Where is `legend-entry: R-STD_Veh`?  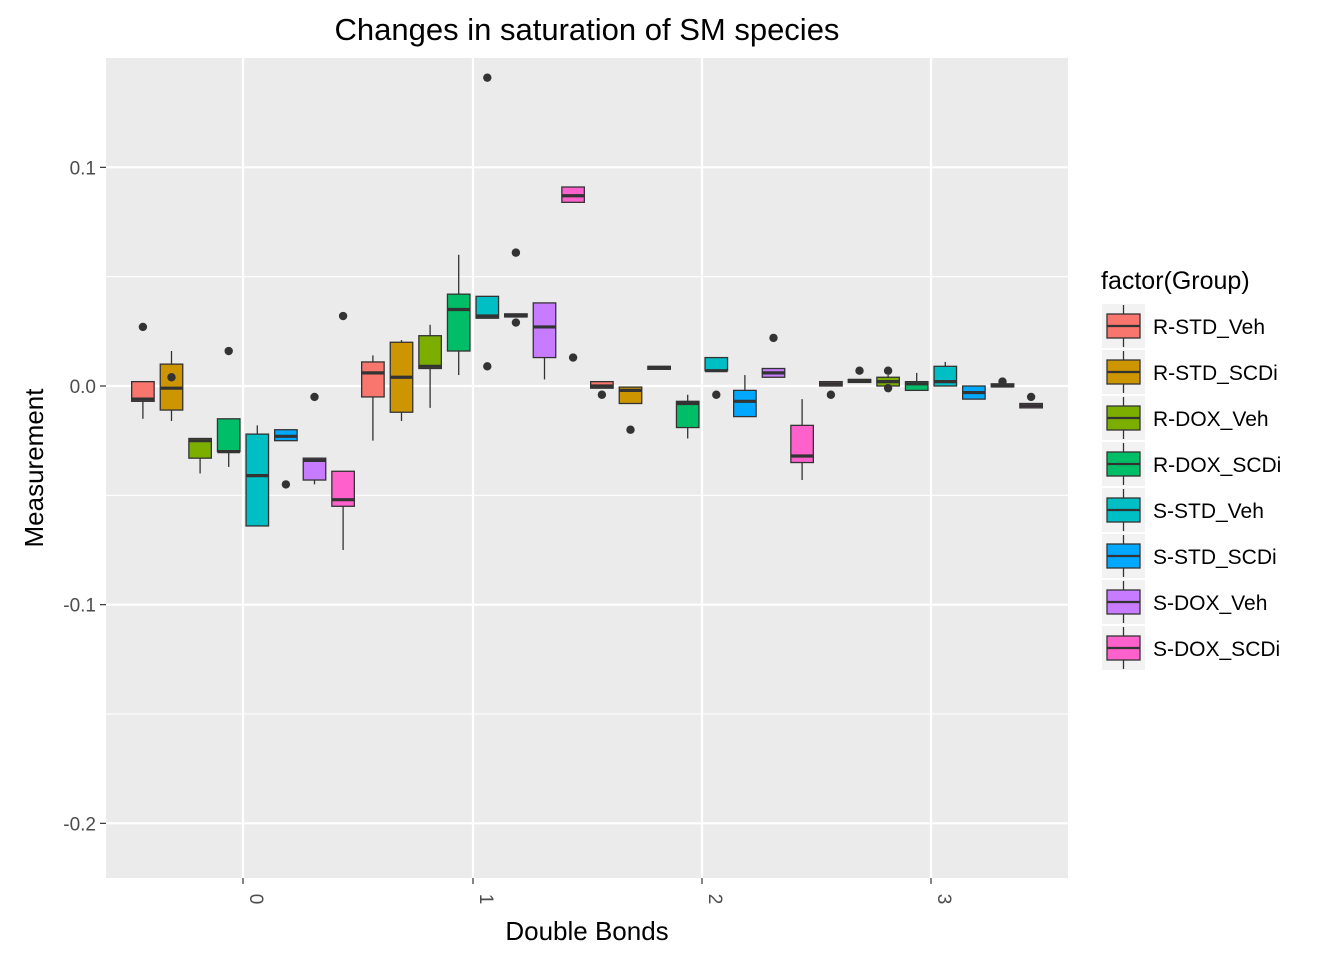
legend-entry: R-STD_Veh is located at coordinates (1183, 326).